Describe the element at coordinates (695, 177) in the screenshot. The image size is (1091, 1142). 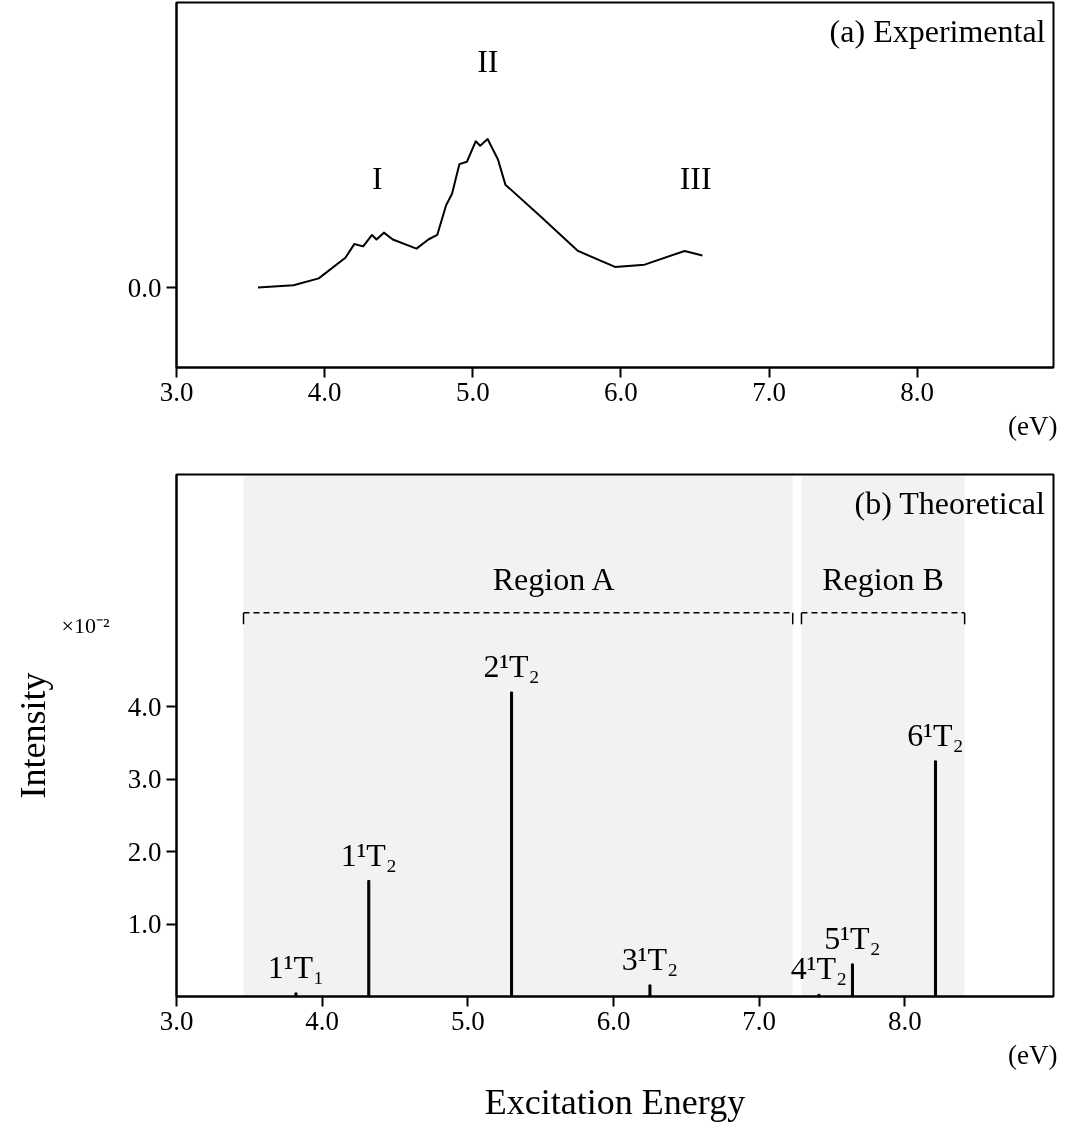
I see `annotation: III` at that location.